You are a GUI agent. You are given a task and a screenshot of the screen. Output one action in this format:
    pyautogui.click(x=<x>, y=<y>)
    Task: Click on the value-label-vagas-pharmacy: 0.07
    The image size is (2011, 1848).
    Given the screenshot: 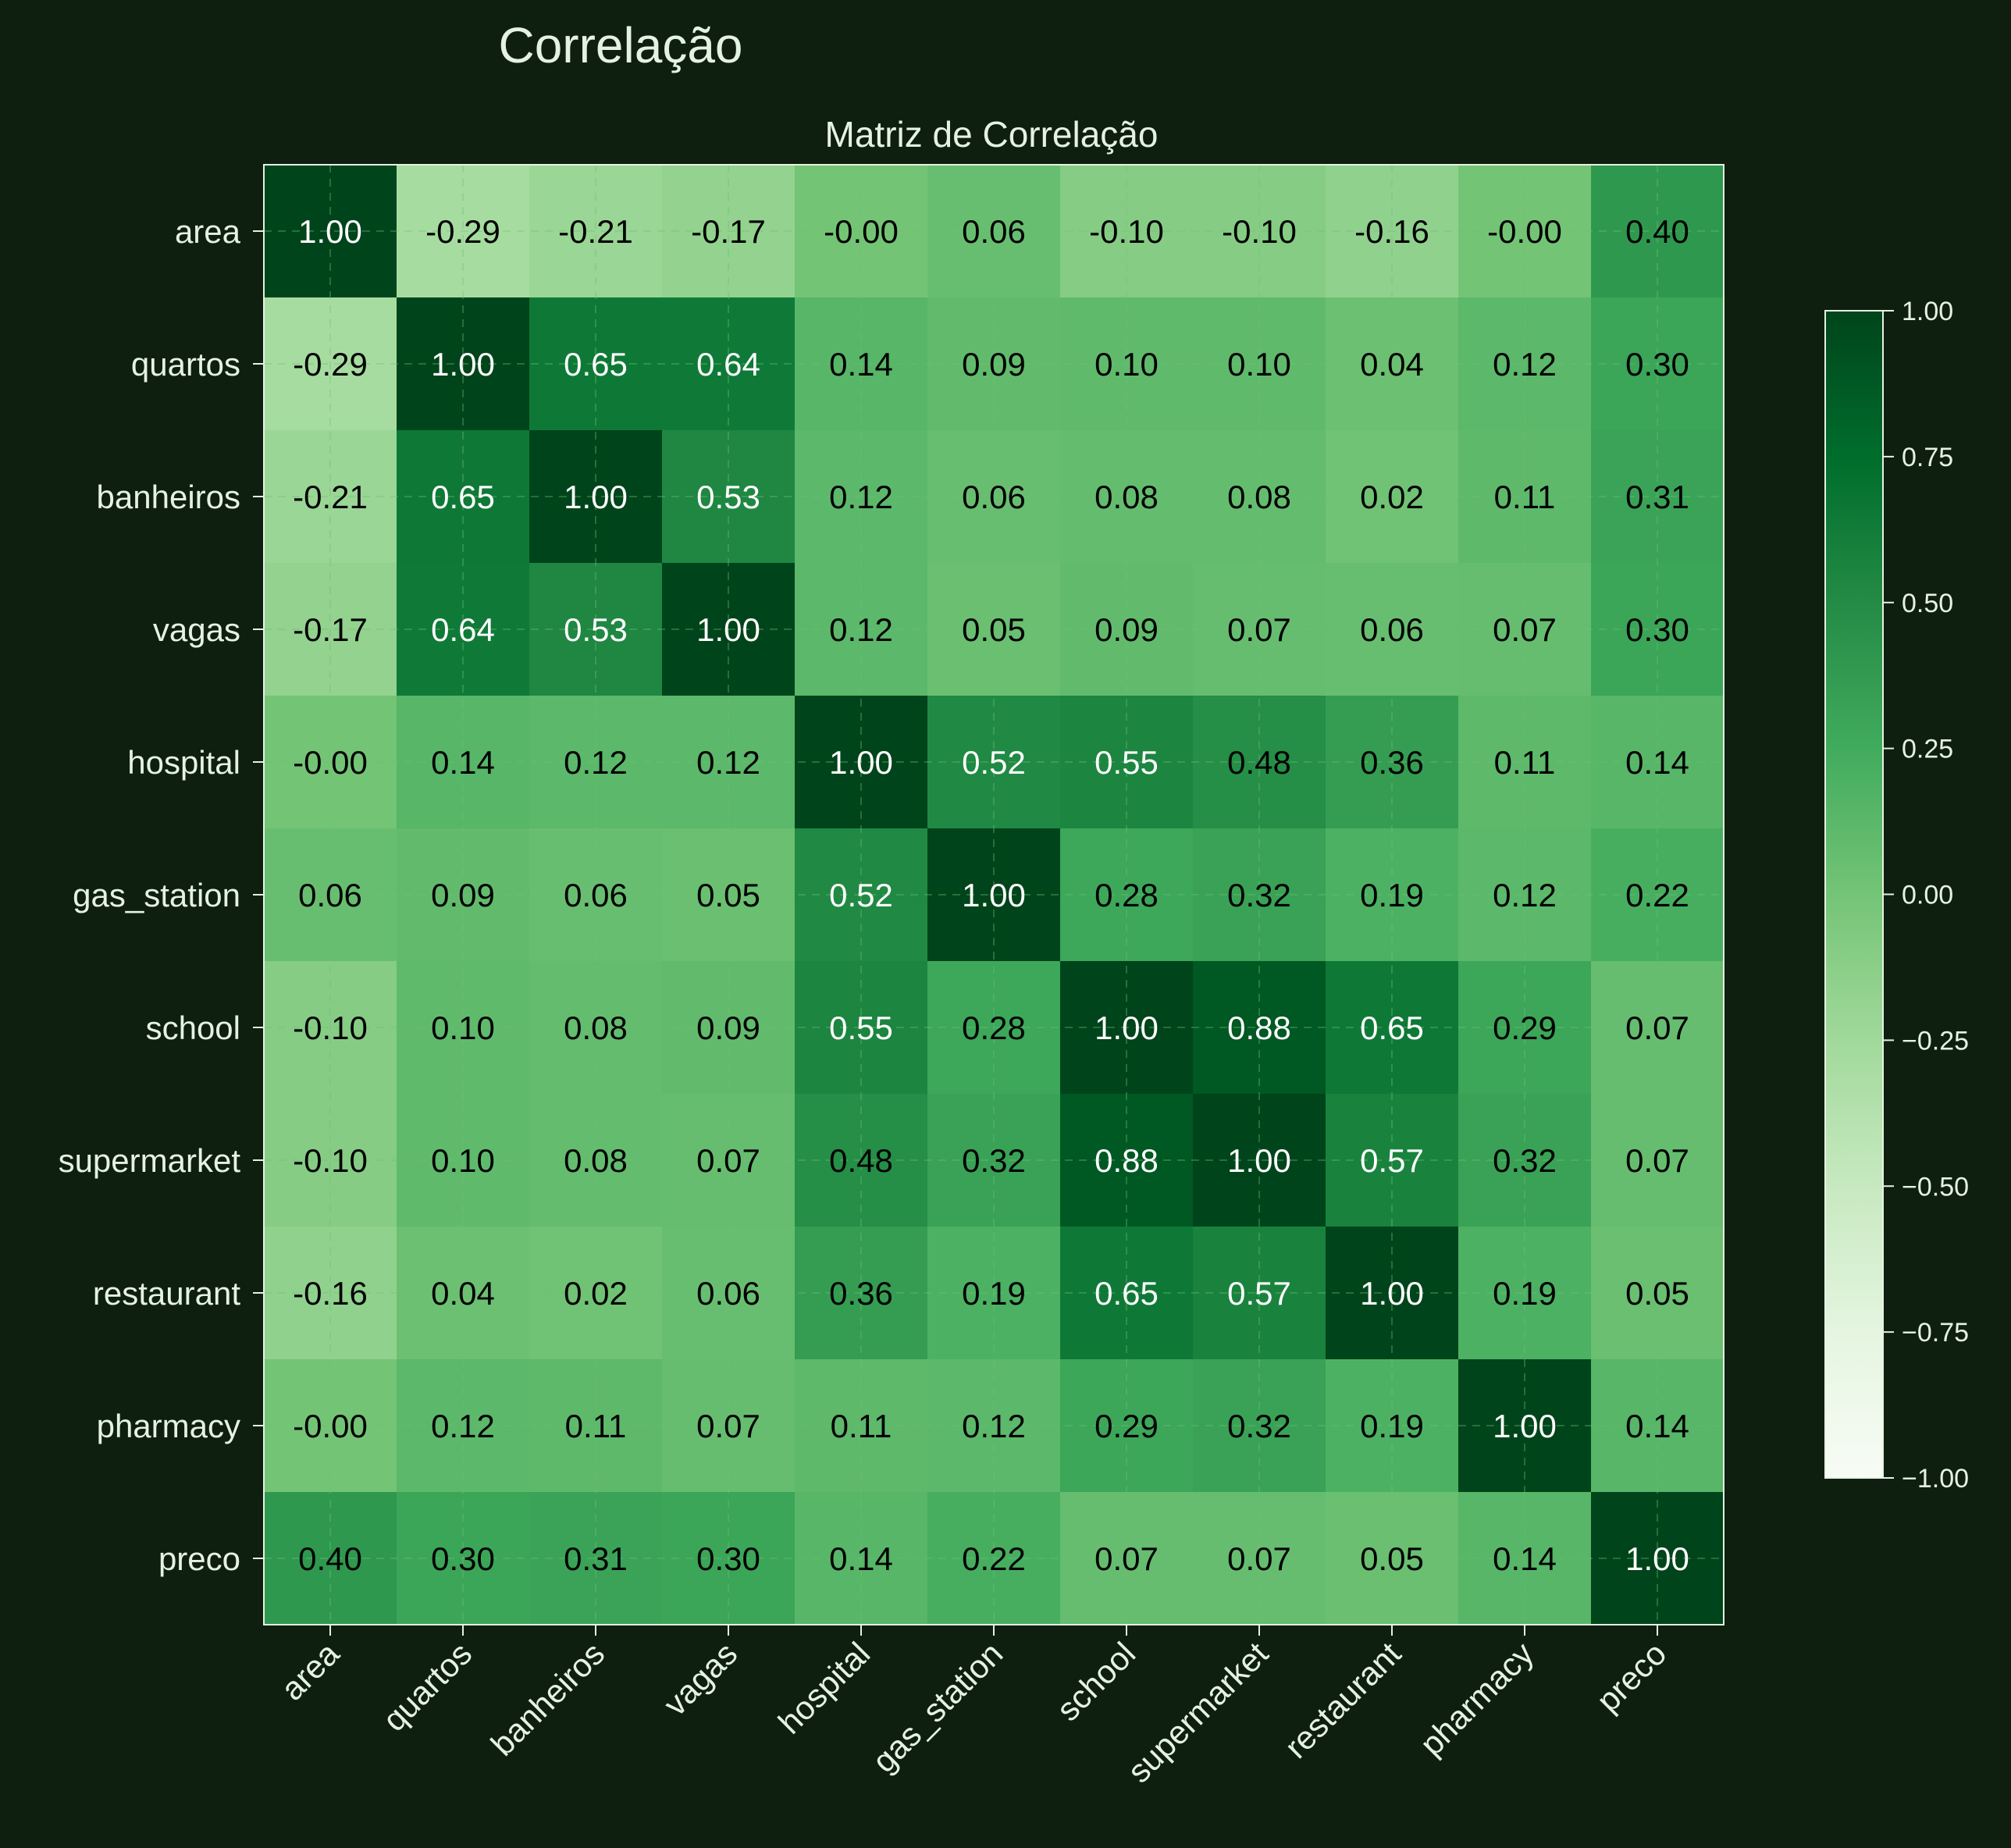 What is the action you would take?
    pyautogui.click(x=1525, y=629)
    